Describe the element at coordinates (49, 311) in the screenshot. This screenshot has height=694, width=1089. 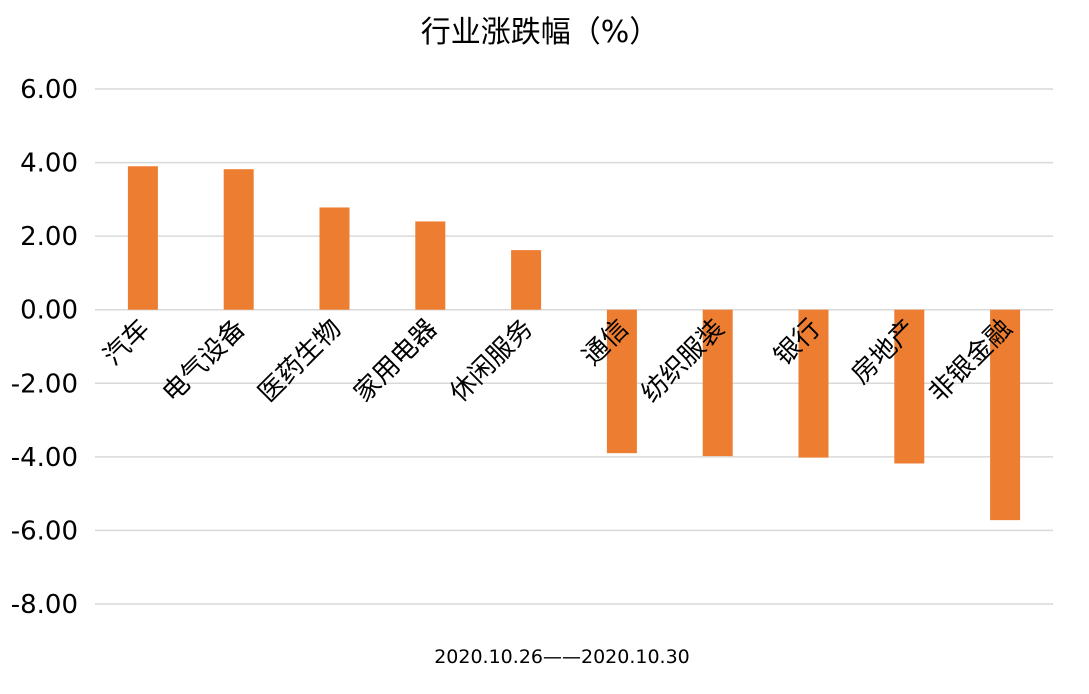
I see `y-tick-label: 0.00` at that location.